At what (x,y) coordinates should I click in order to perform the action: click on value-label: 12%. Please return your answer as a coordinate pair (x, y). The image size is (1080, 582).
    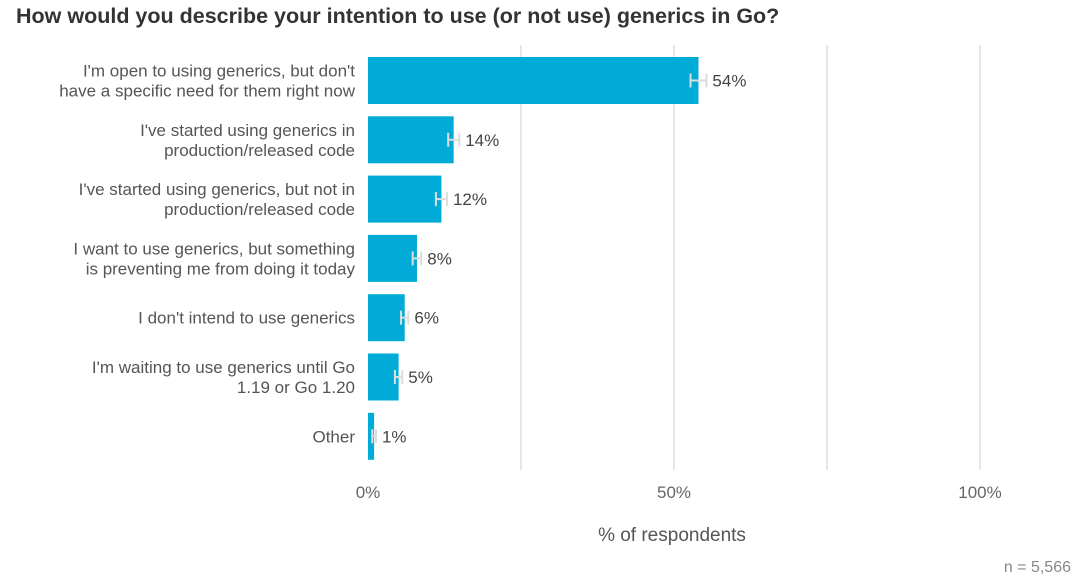
    Looking at the image, I should click on (470, 199).